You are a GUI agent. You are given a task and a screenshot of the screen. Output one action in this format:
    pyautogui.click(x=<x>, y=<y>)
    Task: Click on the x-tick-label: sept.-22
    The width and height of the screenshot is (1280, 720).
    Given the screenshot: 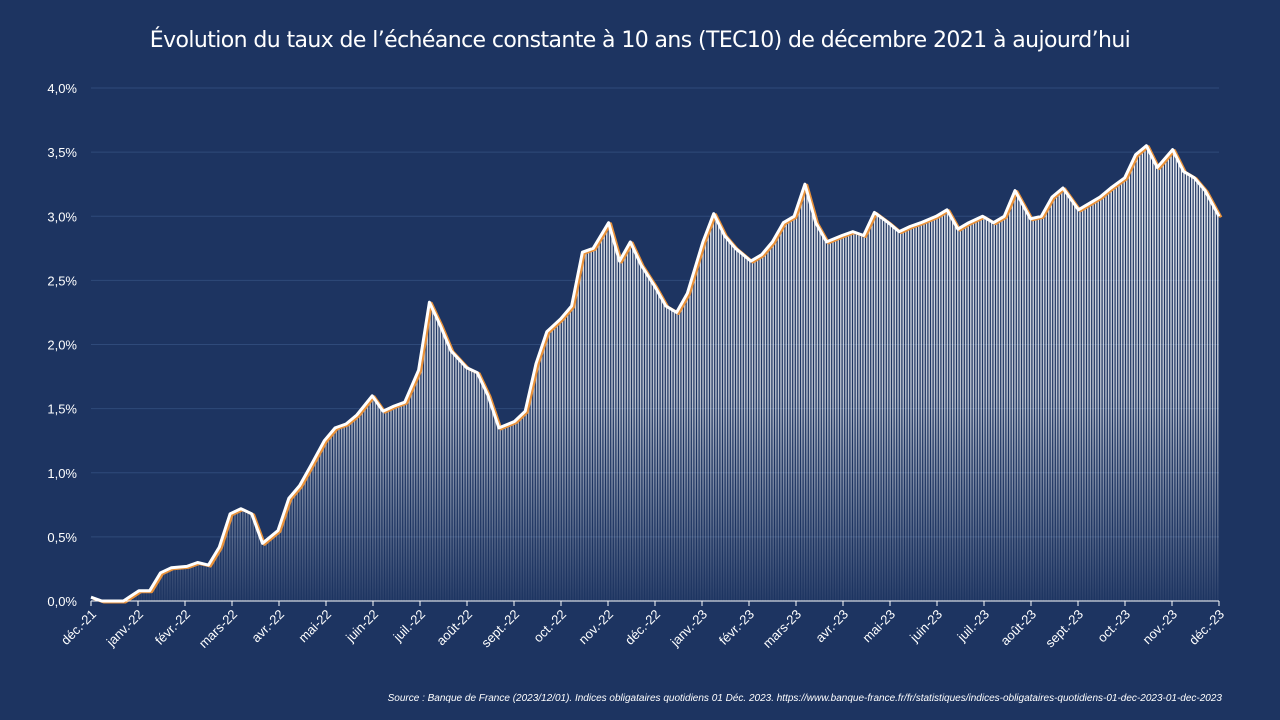 What is the action you would take?
    pyautogui.click(x=500, y=629)
    